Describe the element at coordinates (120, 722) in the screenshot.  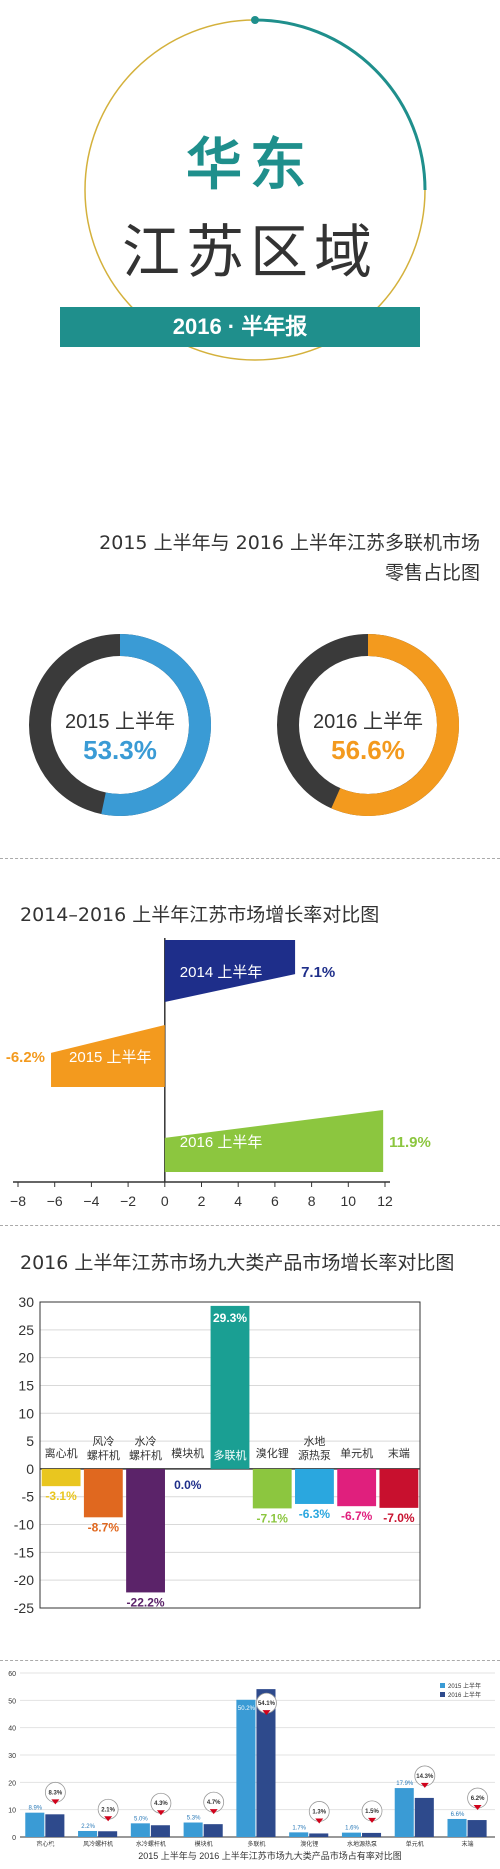
I see `donut-2015-label: 2015 上半年` at that location.